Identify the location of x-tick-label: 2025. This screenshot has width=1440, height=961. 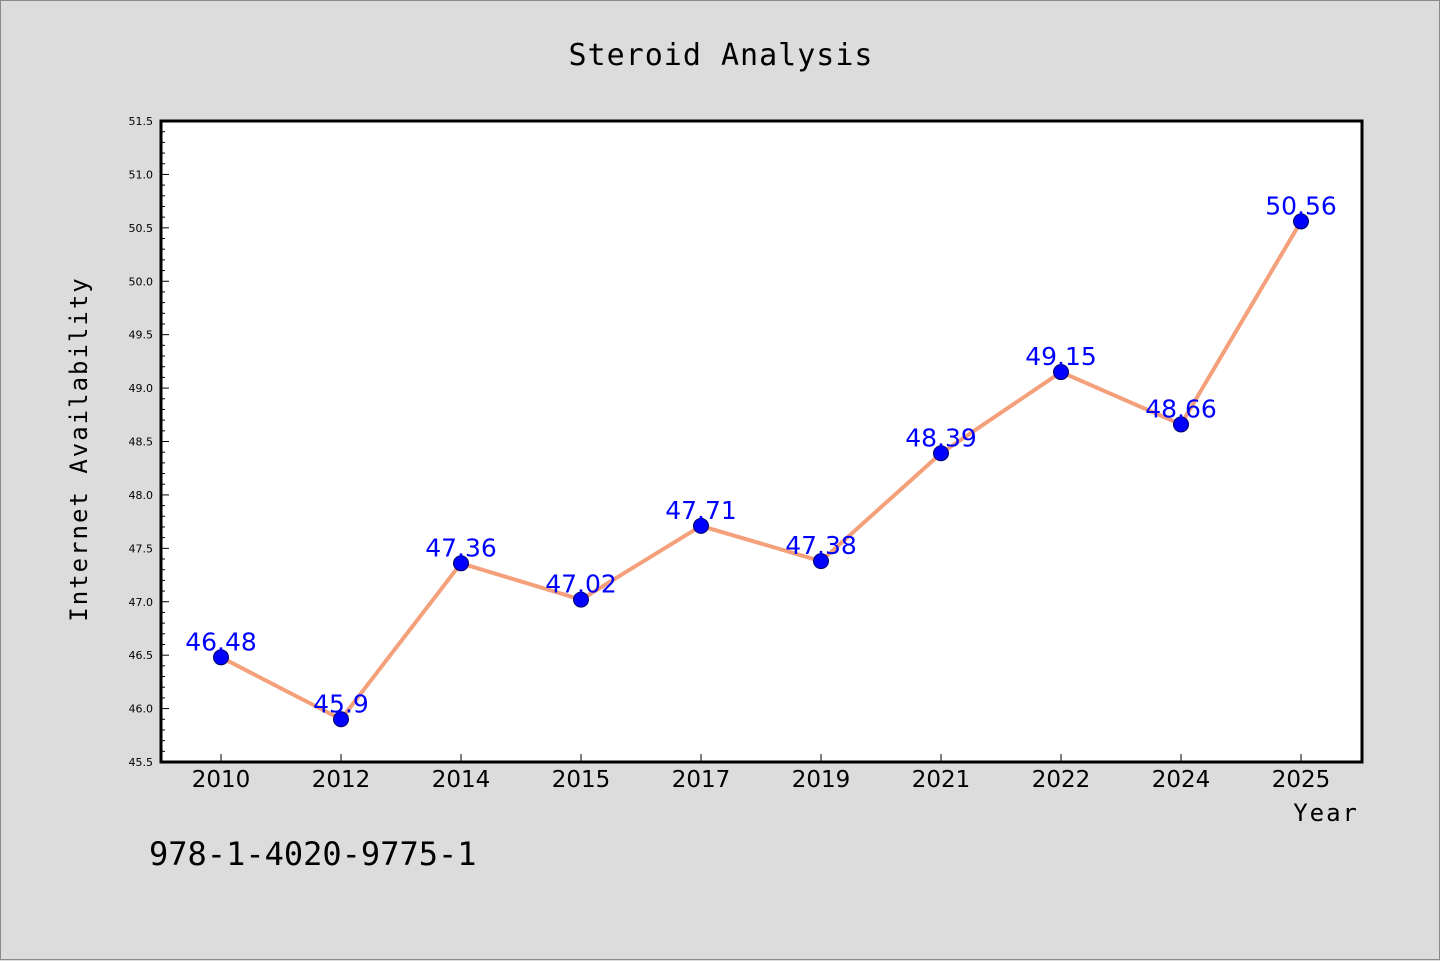
(1301, 780).